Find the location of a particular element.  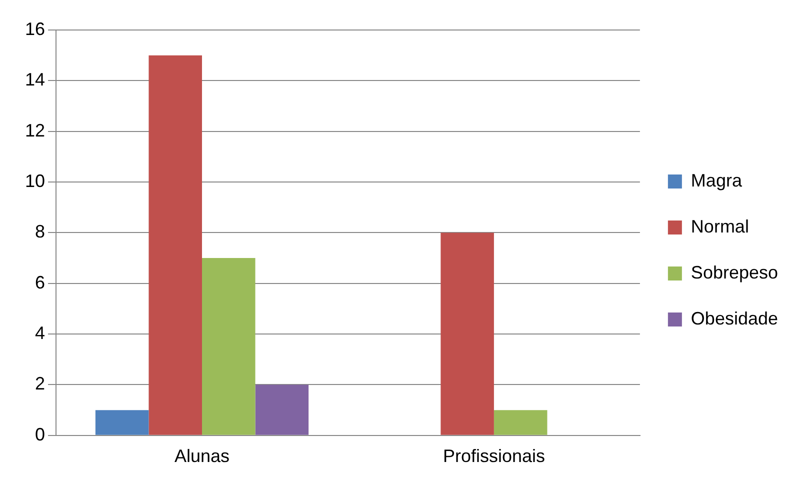

y-tick-label: 6 is located at coordinates (40, 282).